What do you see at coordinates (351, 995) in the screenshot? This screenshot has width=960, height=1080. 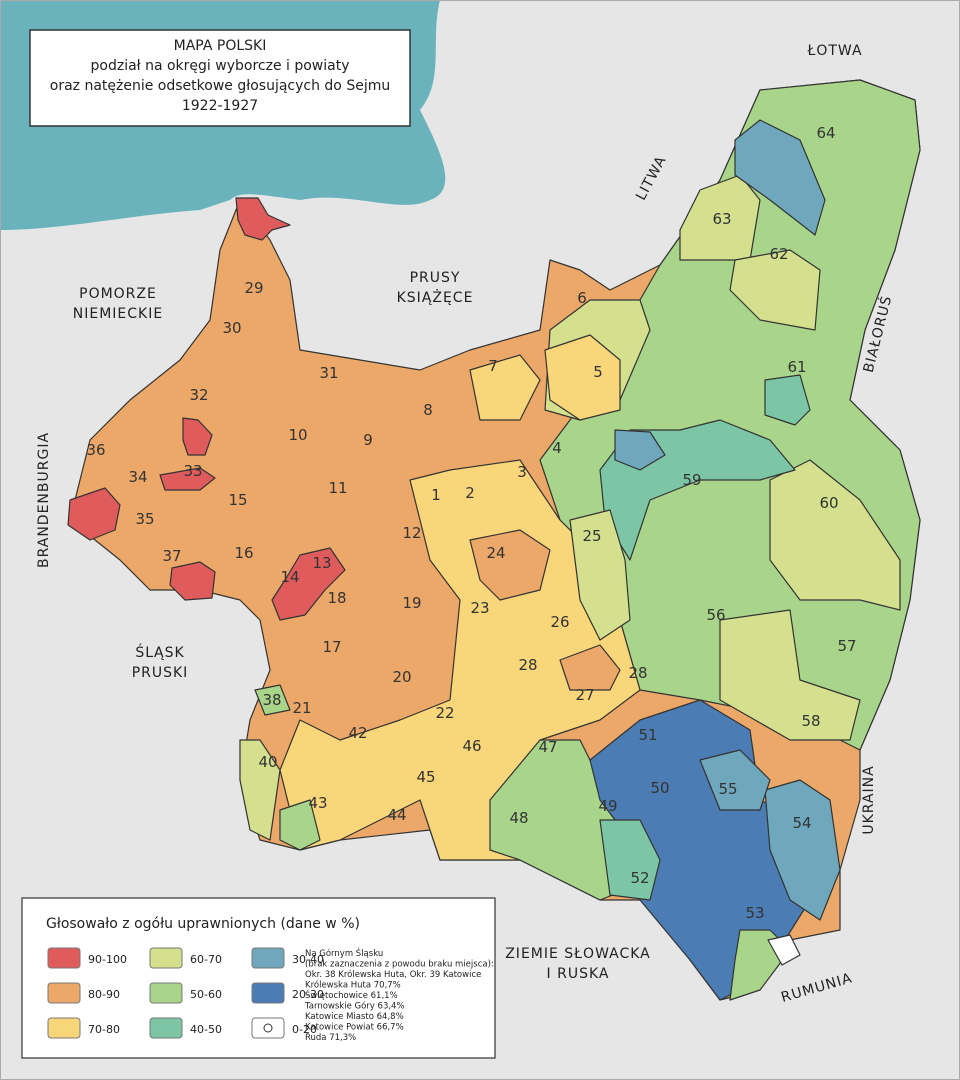 I see `legend-note: Świętochowice 61,1%` at bounding box center [351, 995].